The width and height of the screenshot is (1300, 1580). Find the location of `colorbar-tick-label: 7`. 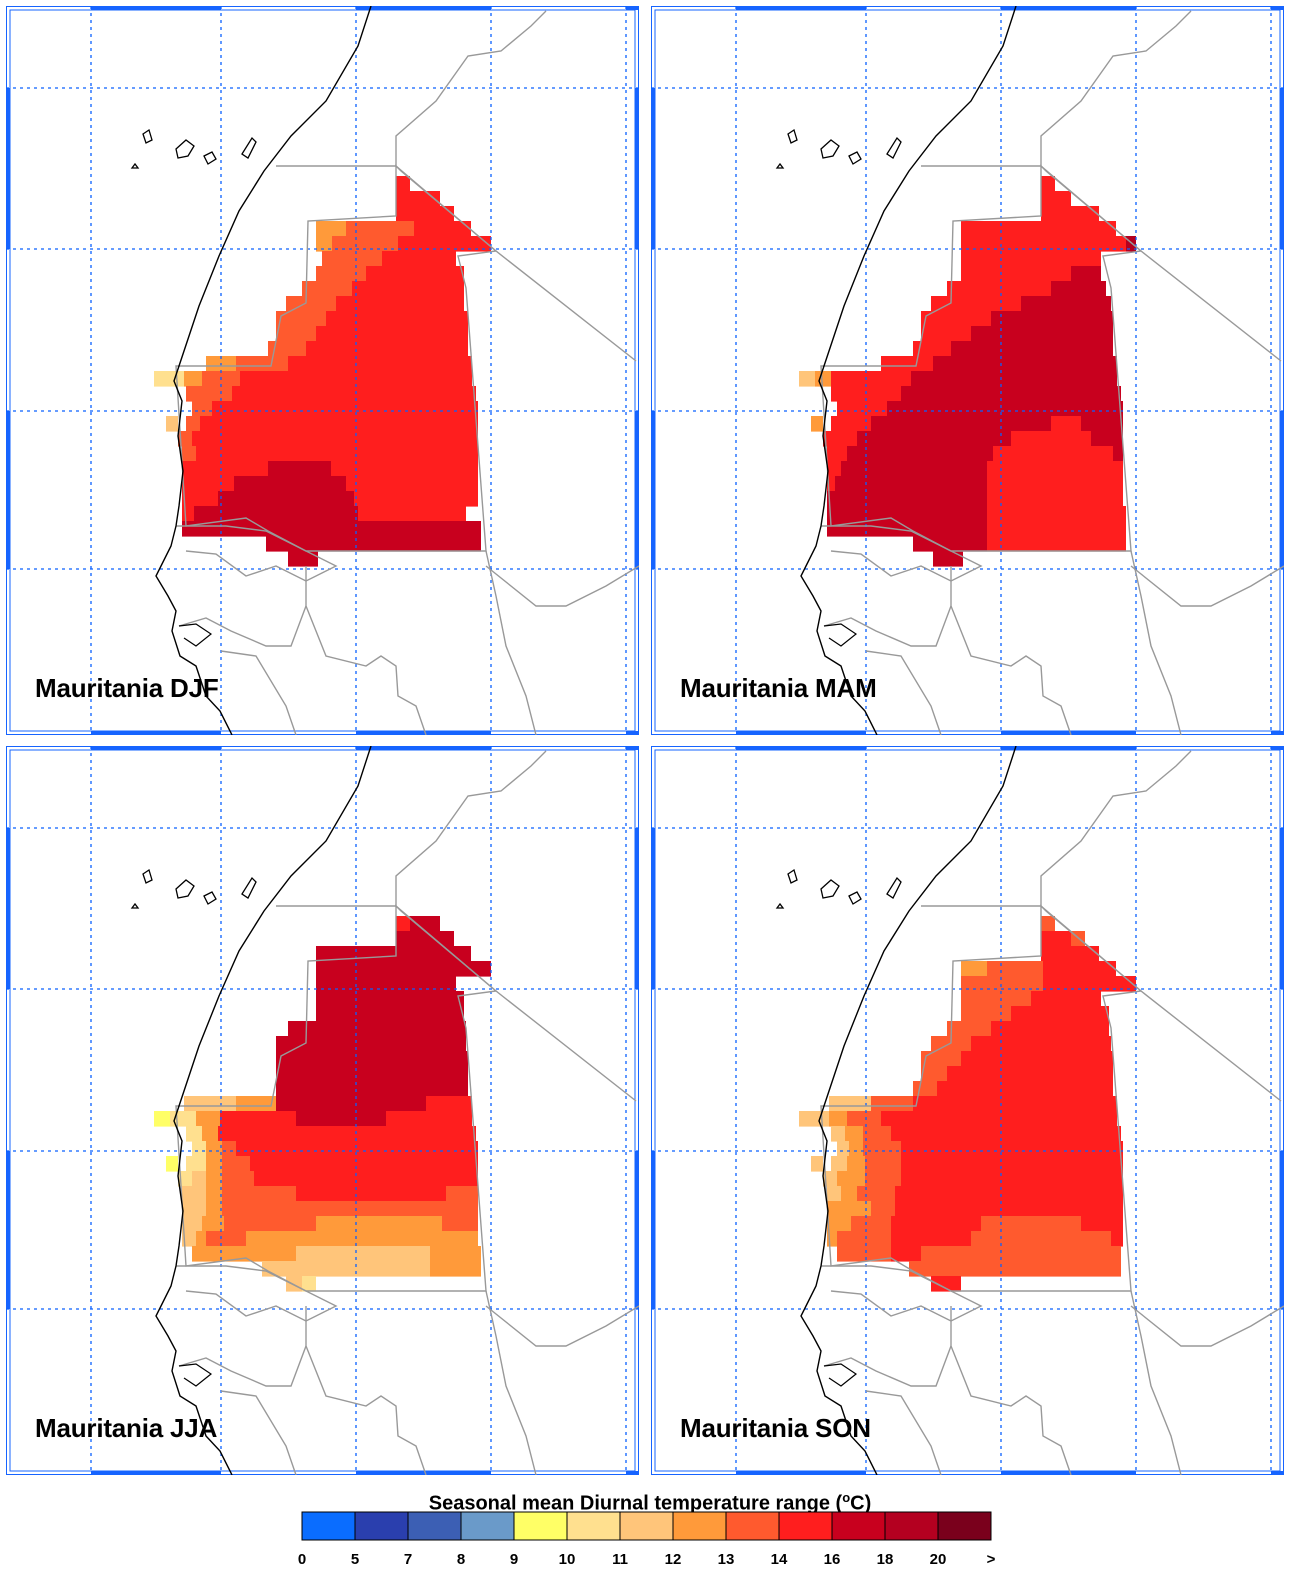

colorbar-tick-label: 7 is located at coordinates (408, 1559).